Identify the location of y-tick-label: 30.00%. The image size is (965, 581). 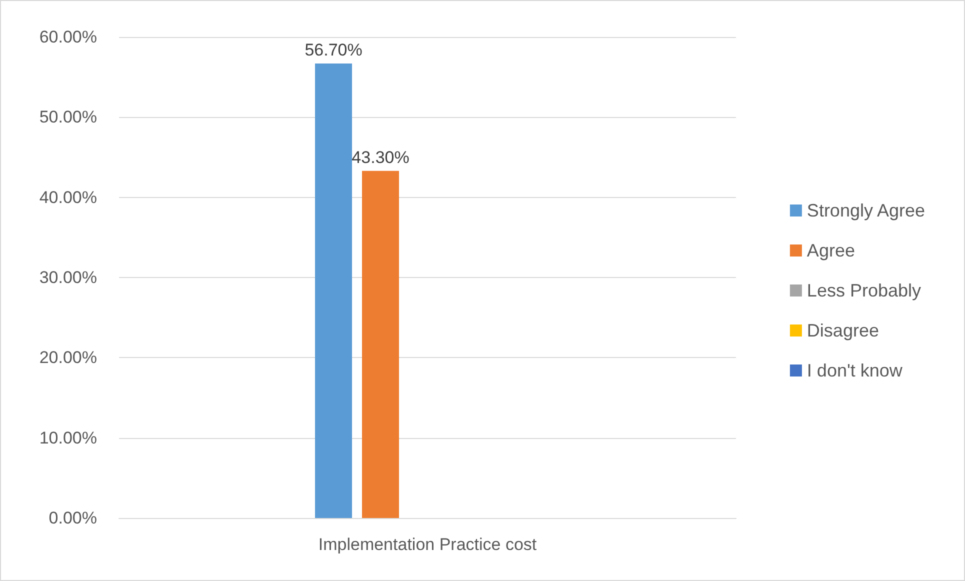
(68, 277).